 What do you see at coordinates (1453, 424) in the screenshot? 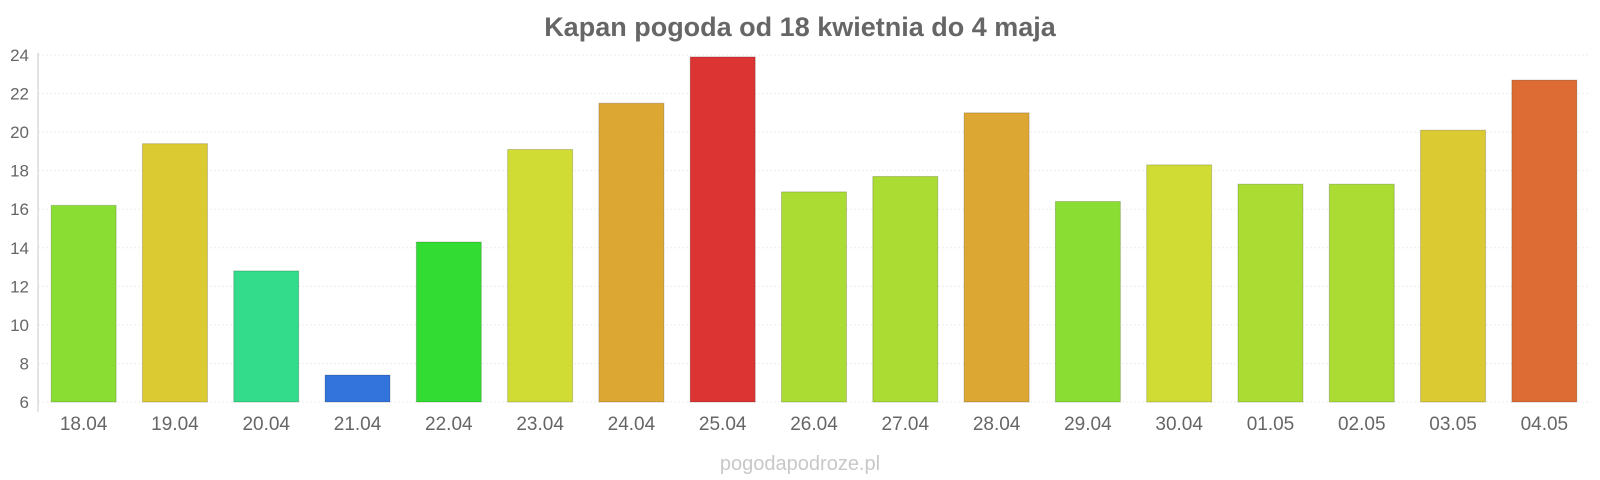
I see `x-tick-label: 03.05` at bounding box center [1453, 424].